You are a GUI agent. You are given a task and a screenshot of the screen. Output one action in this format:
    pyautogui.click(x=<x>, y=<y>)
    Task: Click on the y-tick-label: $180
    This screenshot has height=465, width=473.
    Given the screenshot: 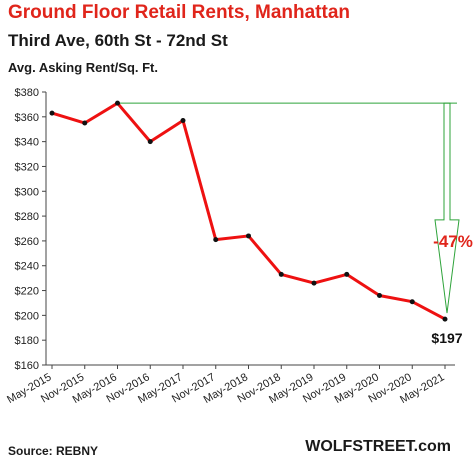 What is the action you would take?
    pyautogui.click(x=27, y=341)
    